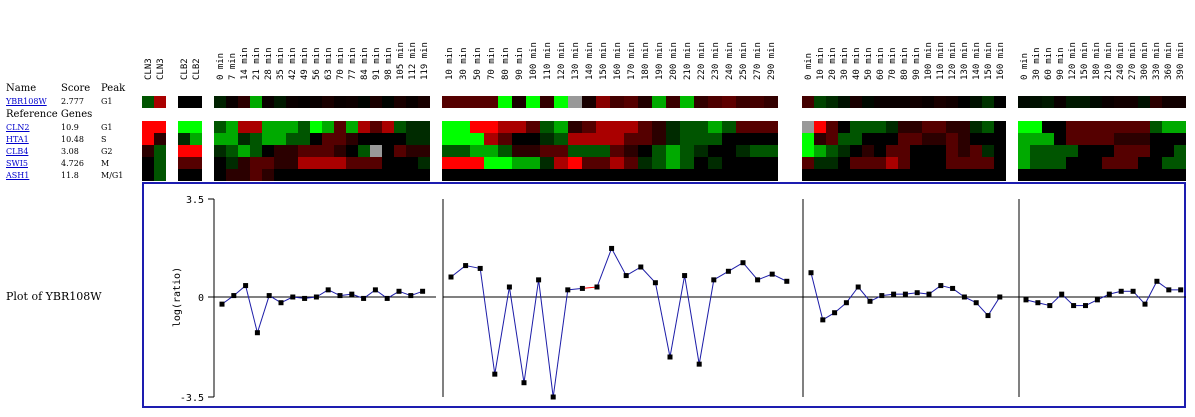 The image size is (1195, 417). What do you see at coordinates (17, 163) in the screenshot?
I see `ref-gene-link: SWI5` at bounding box center [17, 163].